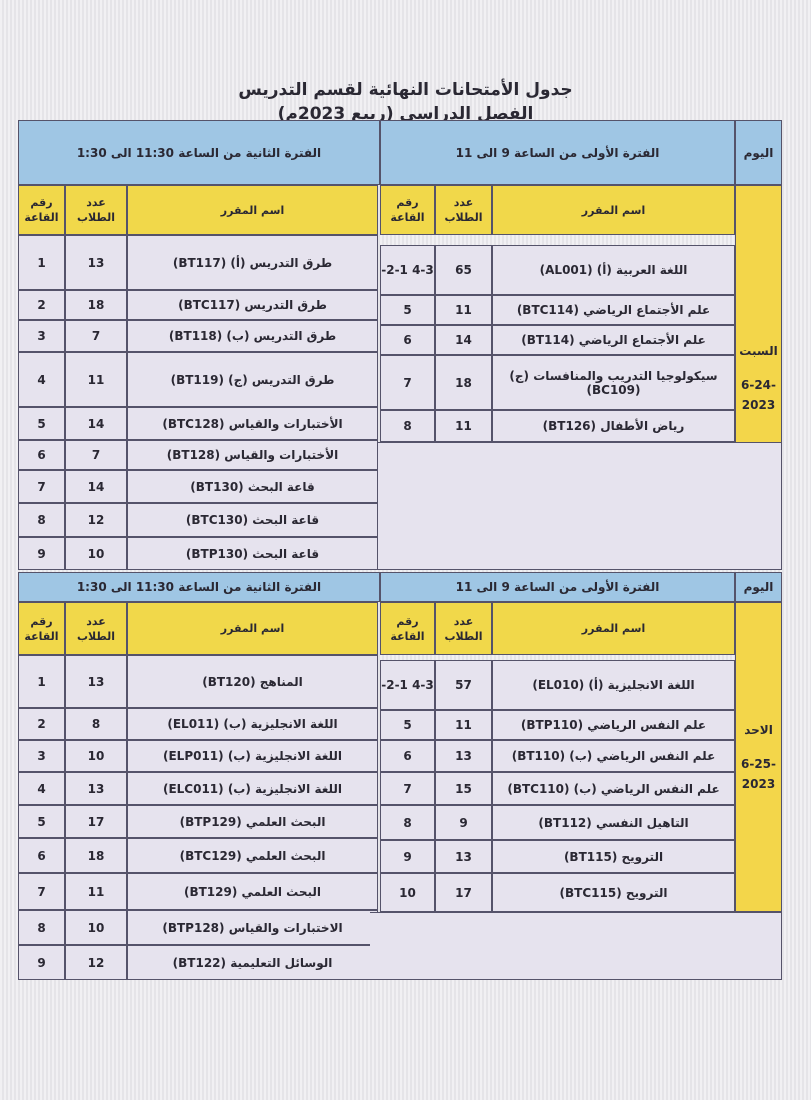 This screenshot has height=1100, width=811. What do you see at coordinates (758, 730) in the screenshot?
I see `day-day-name: الاحد` at bounding box center [758, 730].